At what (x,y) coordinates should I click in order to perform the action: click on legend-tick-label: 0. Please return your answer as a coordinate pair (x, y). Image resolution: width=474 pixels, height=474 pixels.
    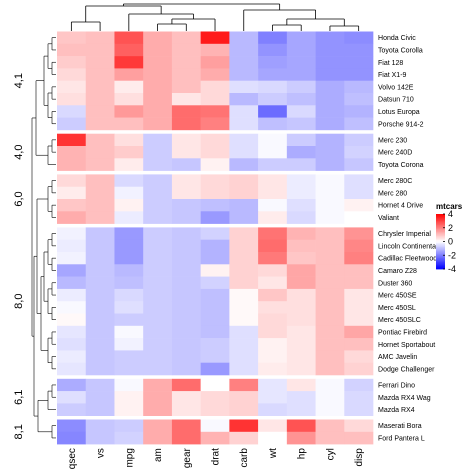
    Looking at the image, I should click on (450, 242).